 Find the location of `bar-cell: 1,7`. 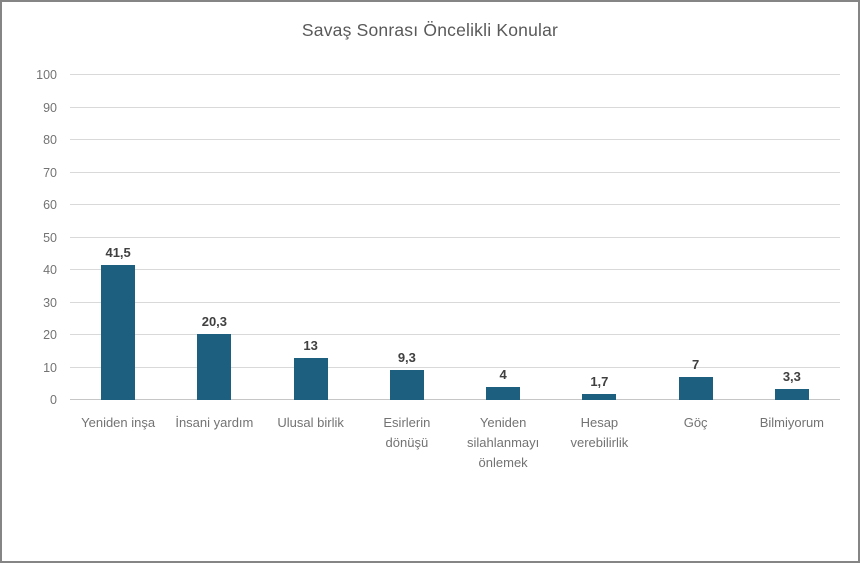

bar-cell: 1,7 is located at coordinates (599, 237).